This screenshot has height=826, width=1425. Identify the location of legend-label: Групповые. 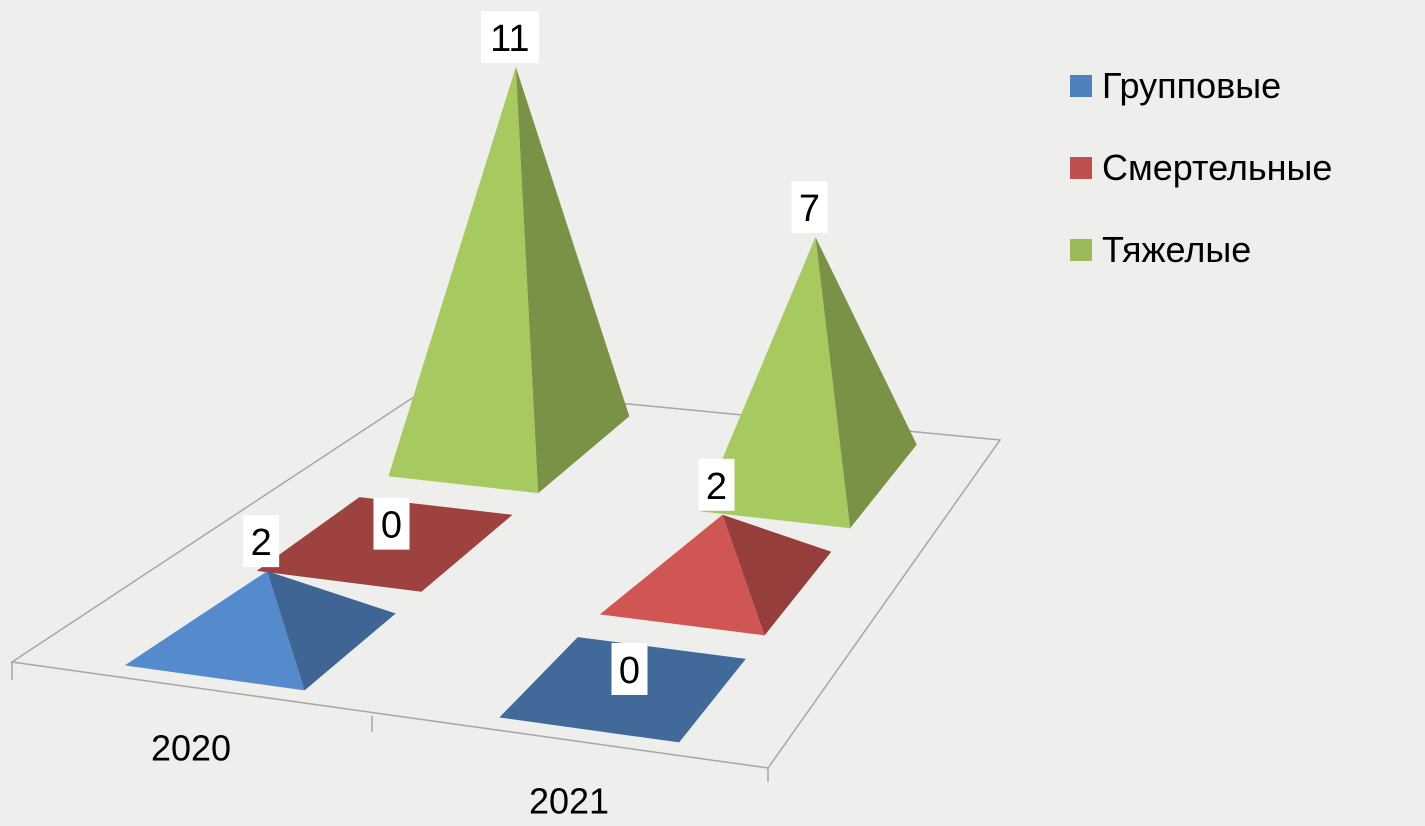
(1192, 85).